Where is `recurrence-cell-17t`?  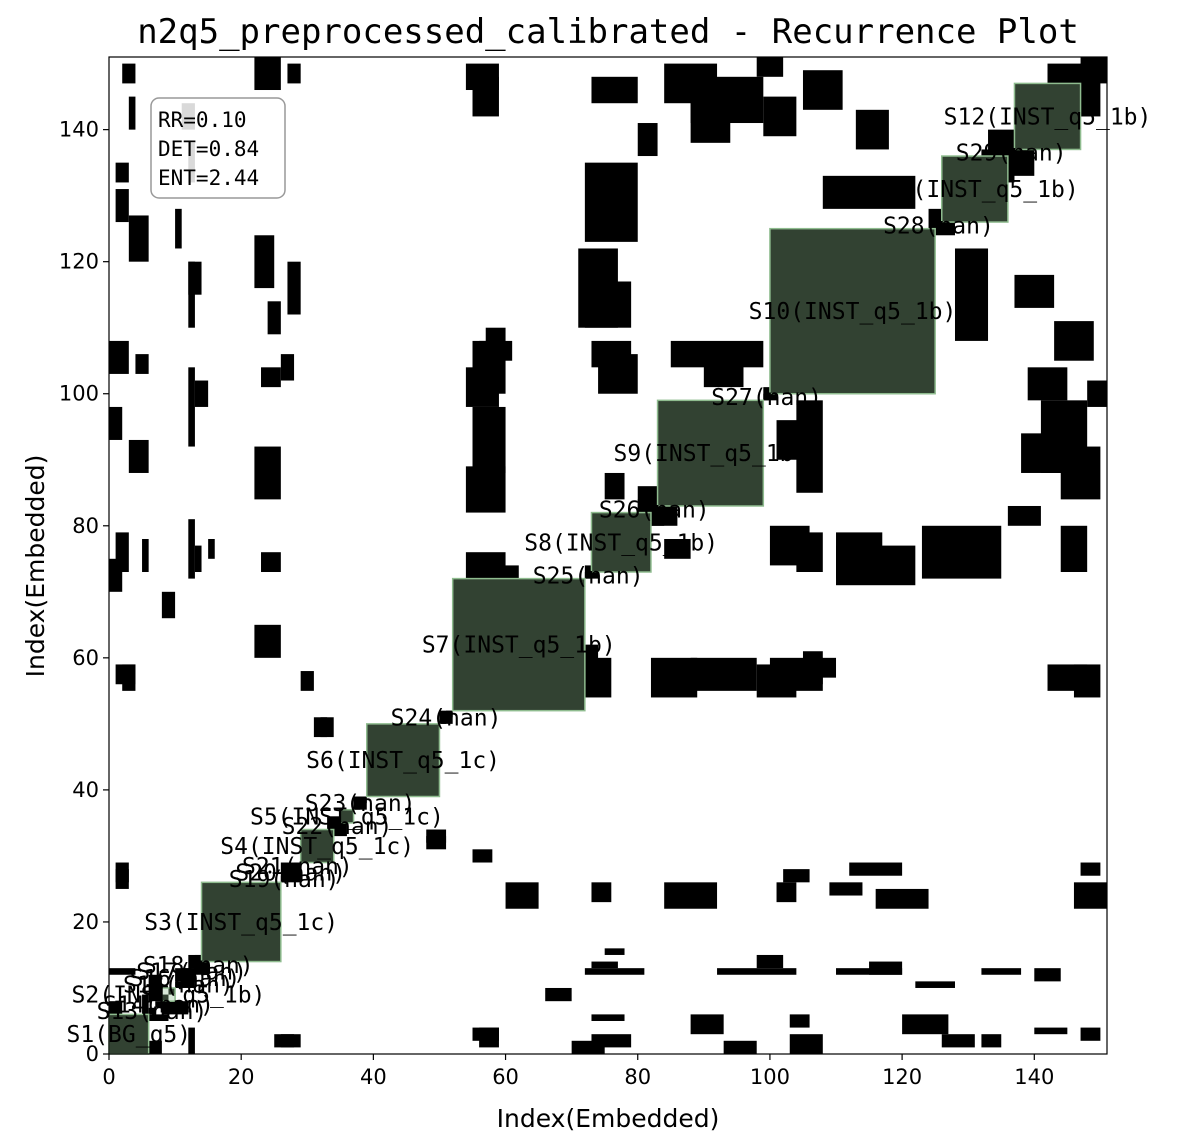 recurrence-cell-17t is located at coordinates (558, 994).